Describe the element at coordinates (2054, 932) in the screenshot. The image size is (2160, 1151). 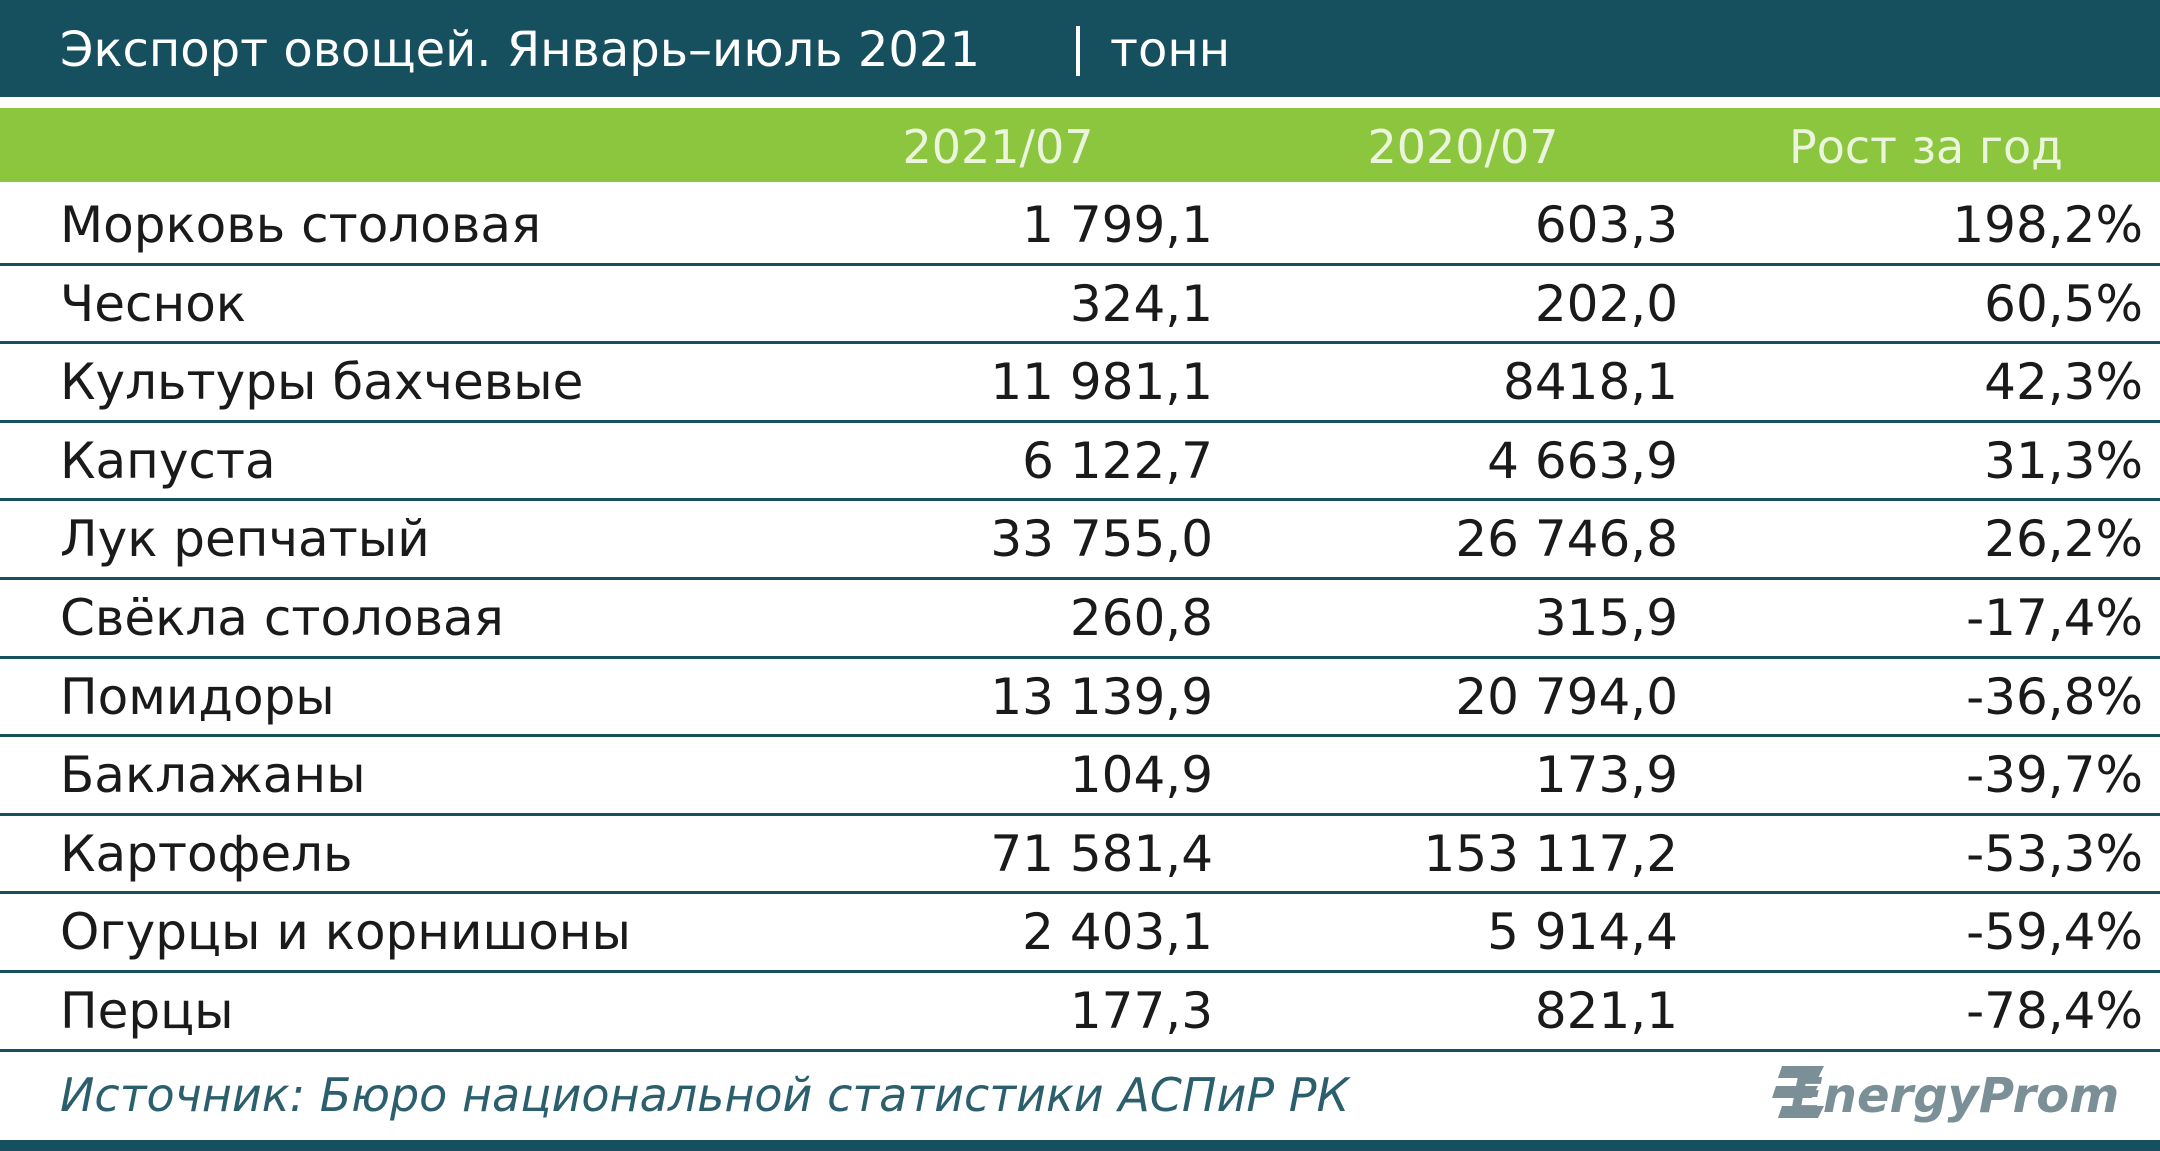
I see `cell-value: -59,4%` at that location.